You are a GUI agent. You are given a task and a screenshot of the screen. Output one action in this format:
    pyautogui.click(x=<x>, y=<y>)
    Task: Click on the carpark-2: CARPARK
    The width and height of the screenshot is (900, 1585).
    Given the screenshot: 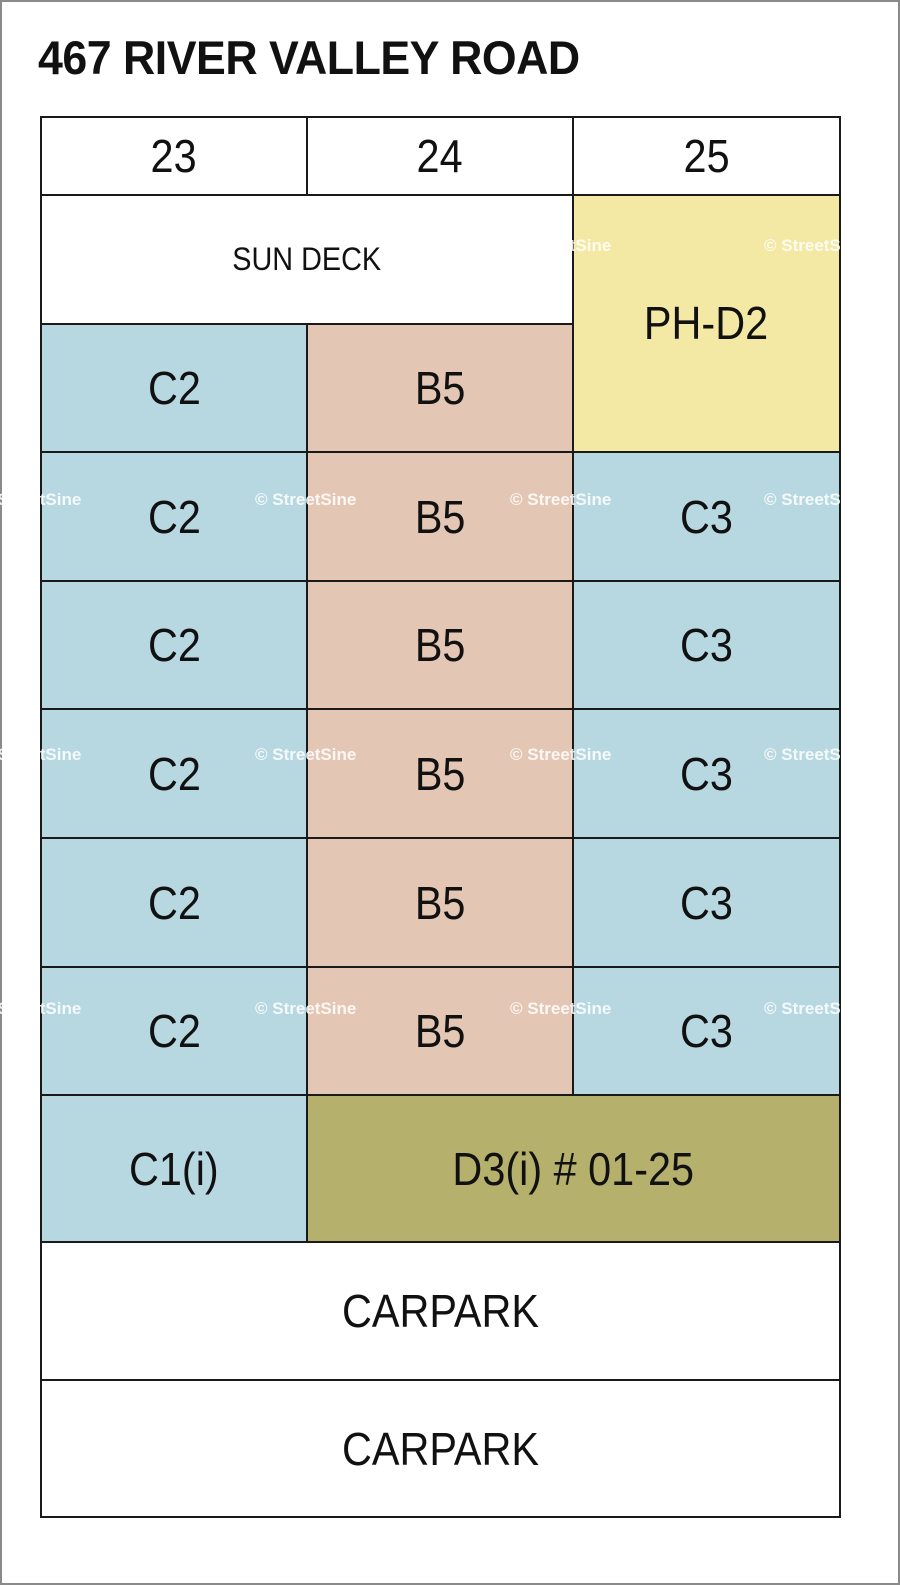 What is the action you would take?
    pyautogui.click(x=440, y=1448)
    